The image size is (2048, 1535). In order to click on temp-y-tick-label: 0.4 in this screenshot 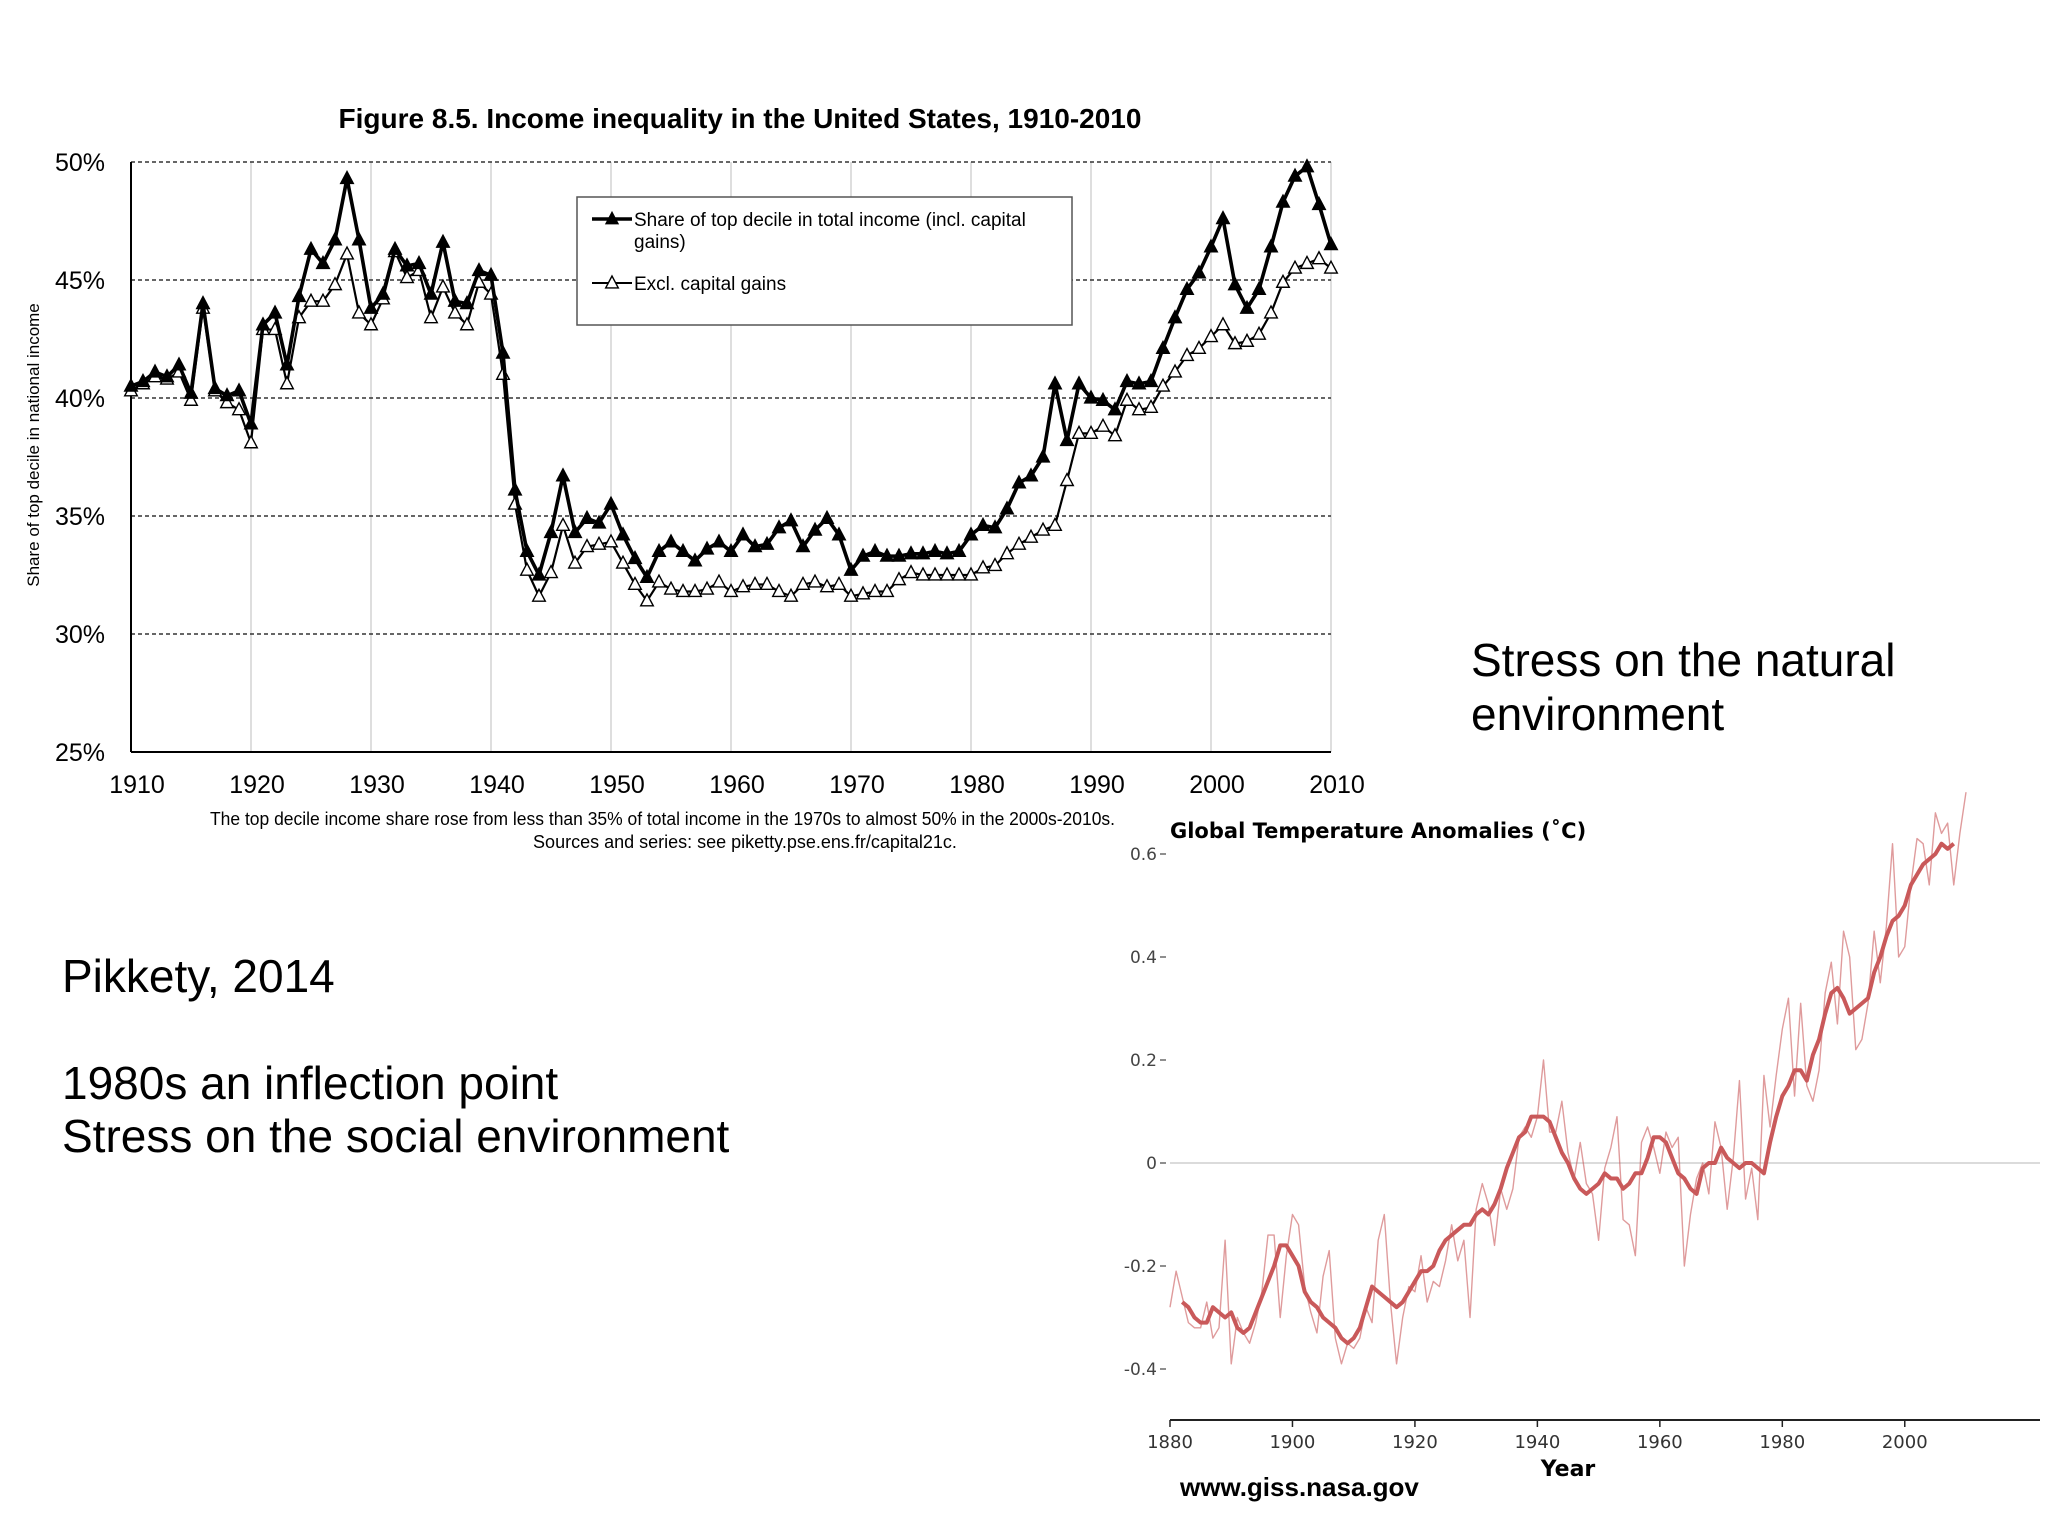, I will do `click(1143, 958)`.